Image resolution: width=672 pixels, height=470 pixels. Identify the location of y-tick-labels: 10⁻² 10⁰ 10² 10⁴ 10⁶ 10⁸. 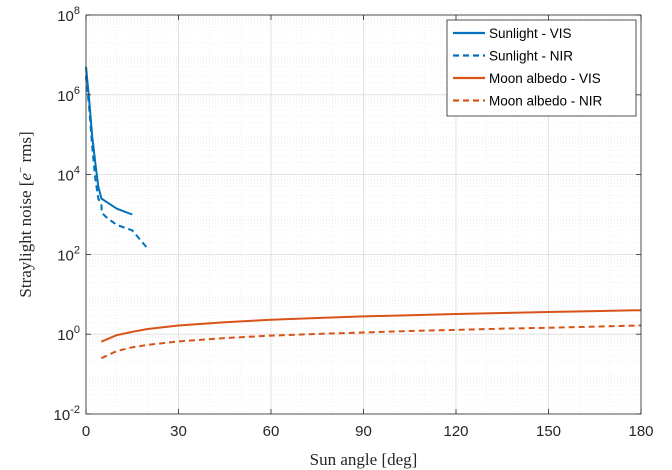
(67, 214).